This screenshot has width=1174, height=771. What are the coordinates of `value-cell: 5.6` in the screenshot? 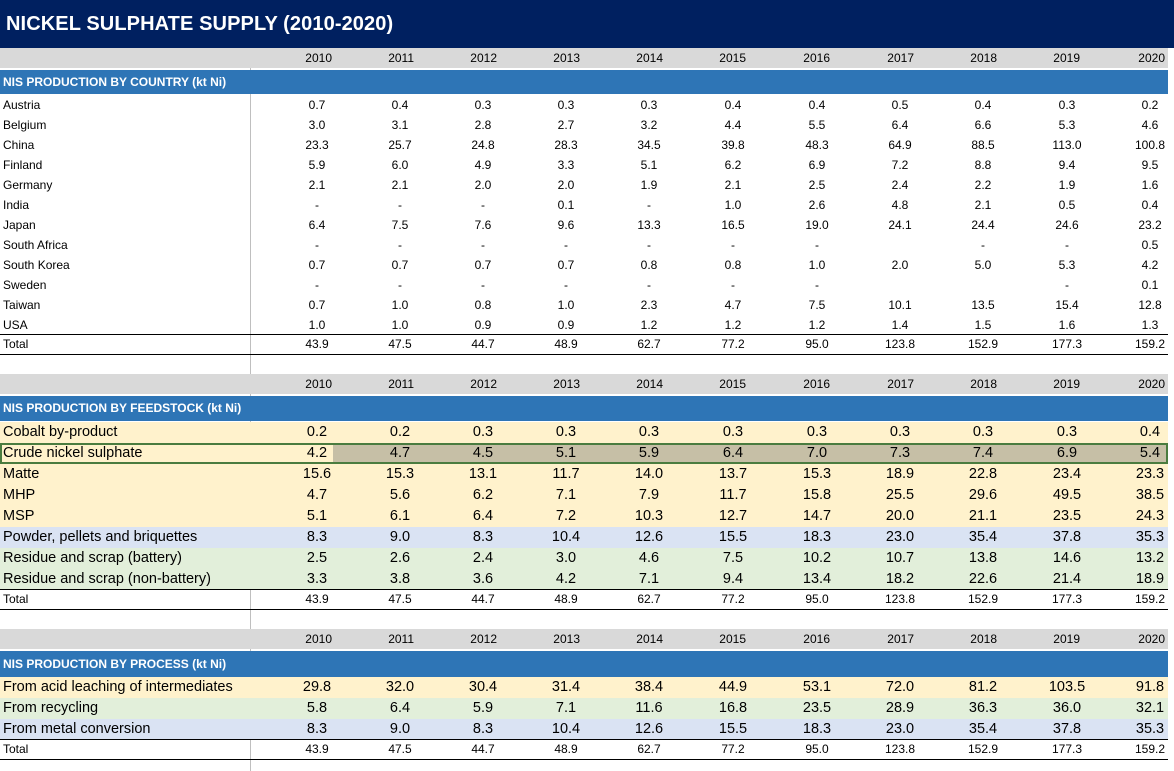 It's located at (400, 495).